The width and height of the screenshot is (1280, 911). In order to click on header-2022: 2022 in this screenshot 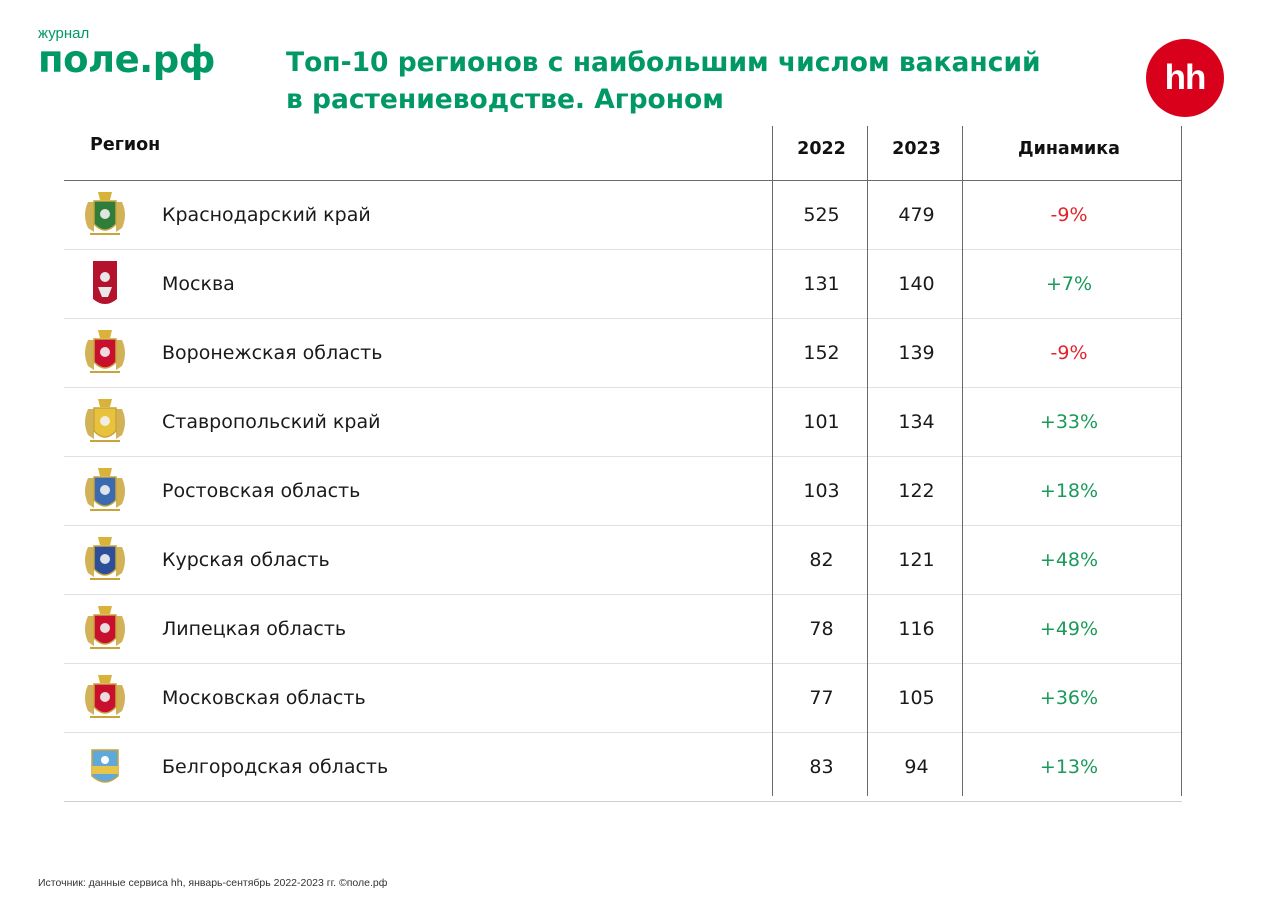, I will do `click(821, 149)`.